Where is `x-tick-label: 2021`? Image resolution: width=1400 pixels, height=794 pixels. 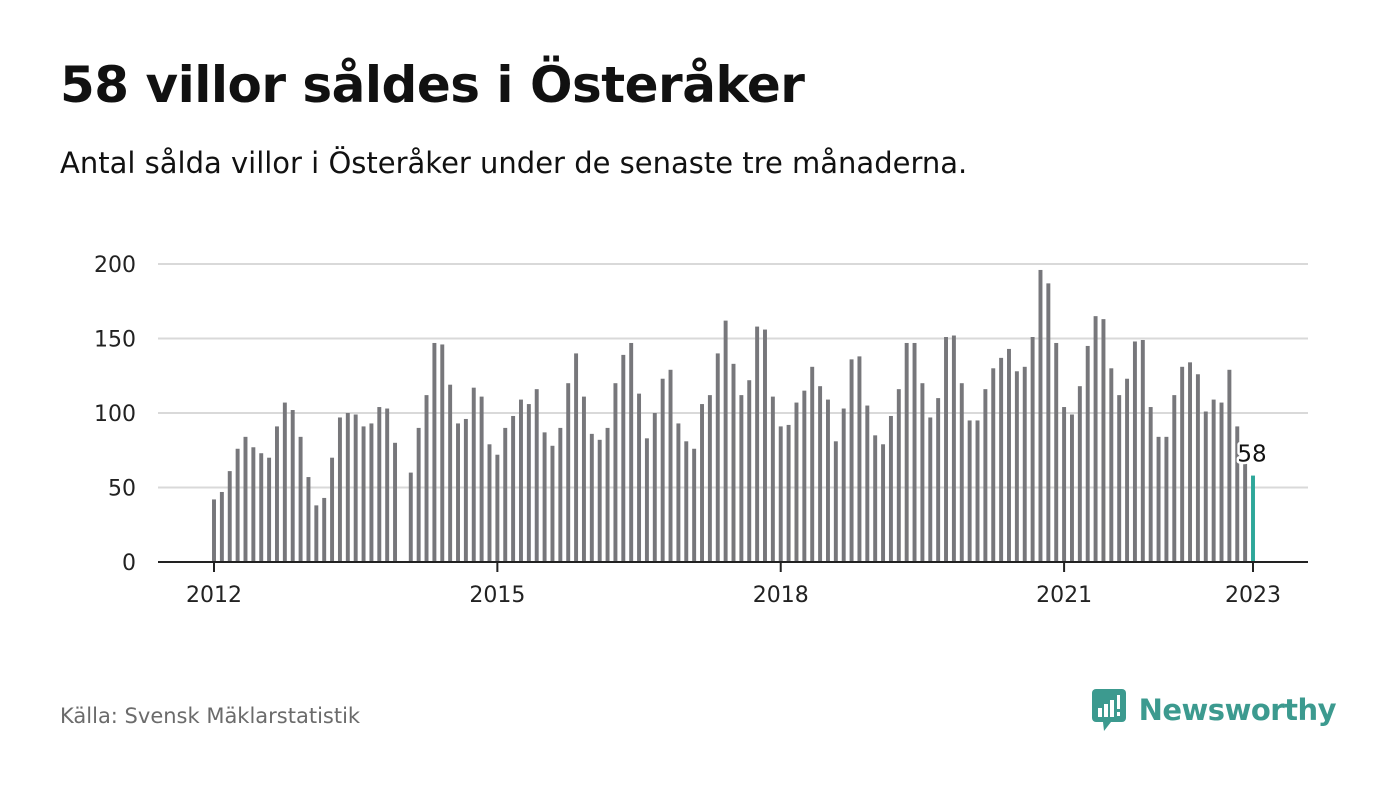 x-tick-label: 2021 is located at coordinates (1064, 595).